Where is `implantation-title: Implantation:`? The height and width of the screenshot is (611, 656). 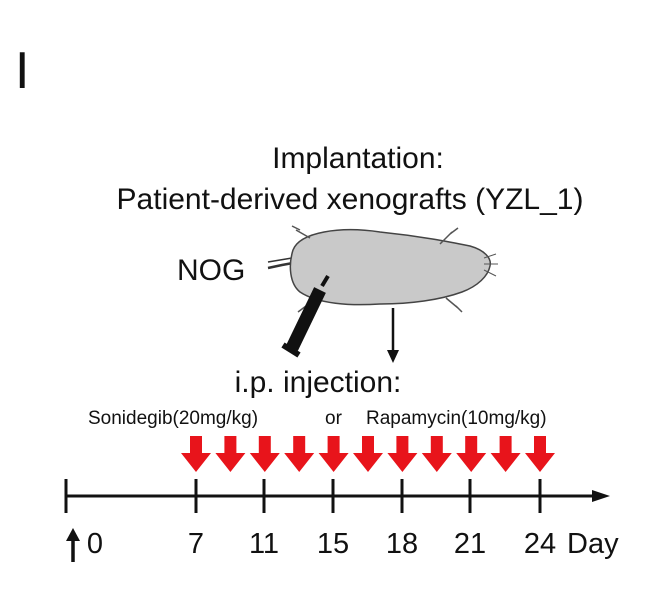 implantation-title: Implantation: is located at coordinates (358, 158).